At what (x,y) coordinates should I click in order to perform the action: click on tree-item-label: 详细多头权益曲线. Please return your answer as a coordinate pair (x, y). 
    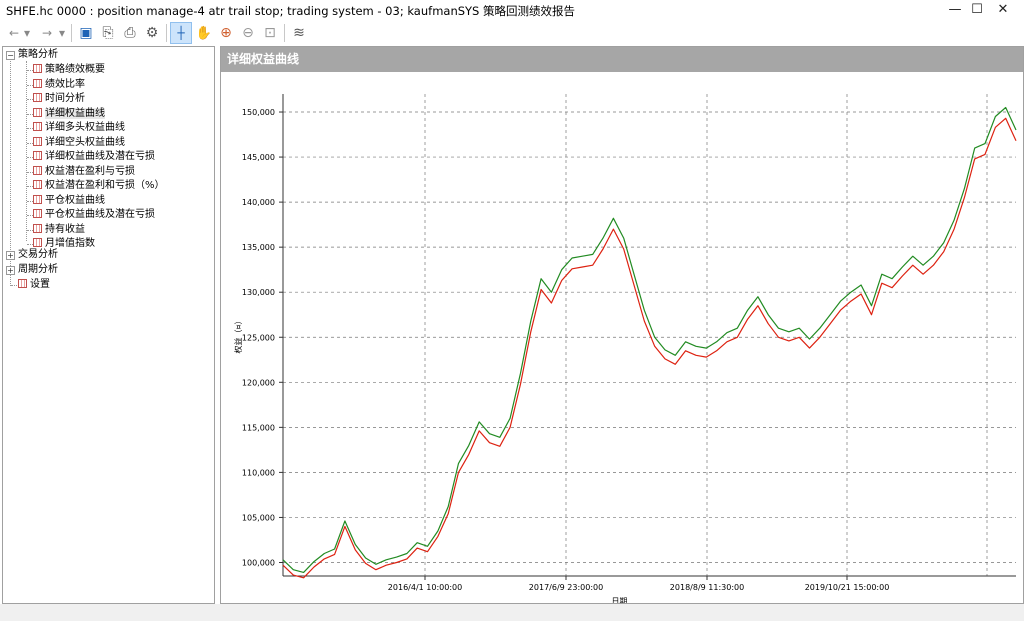
    Looking at the image, I should click on (85, 127).